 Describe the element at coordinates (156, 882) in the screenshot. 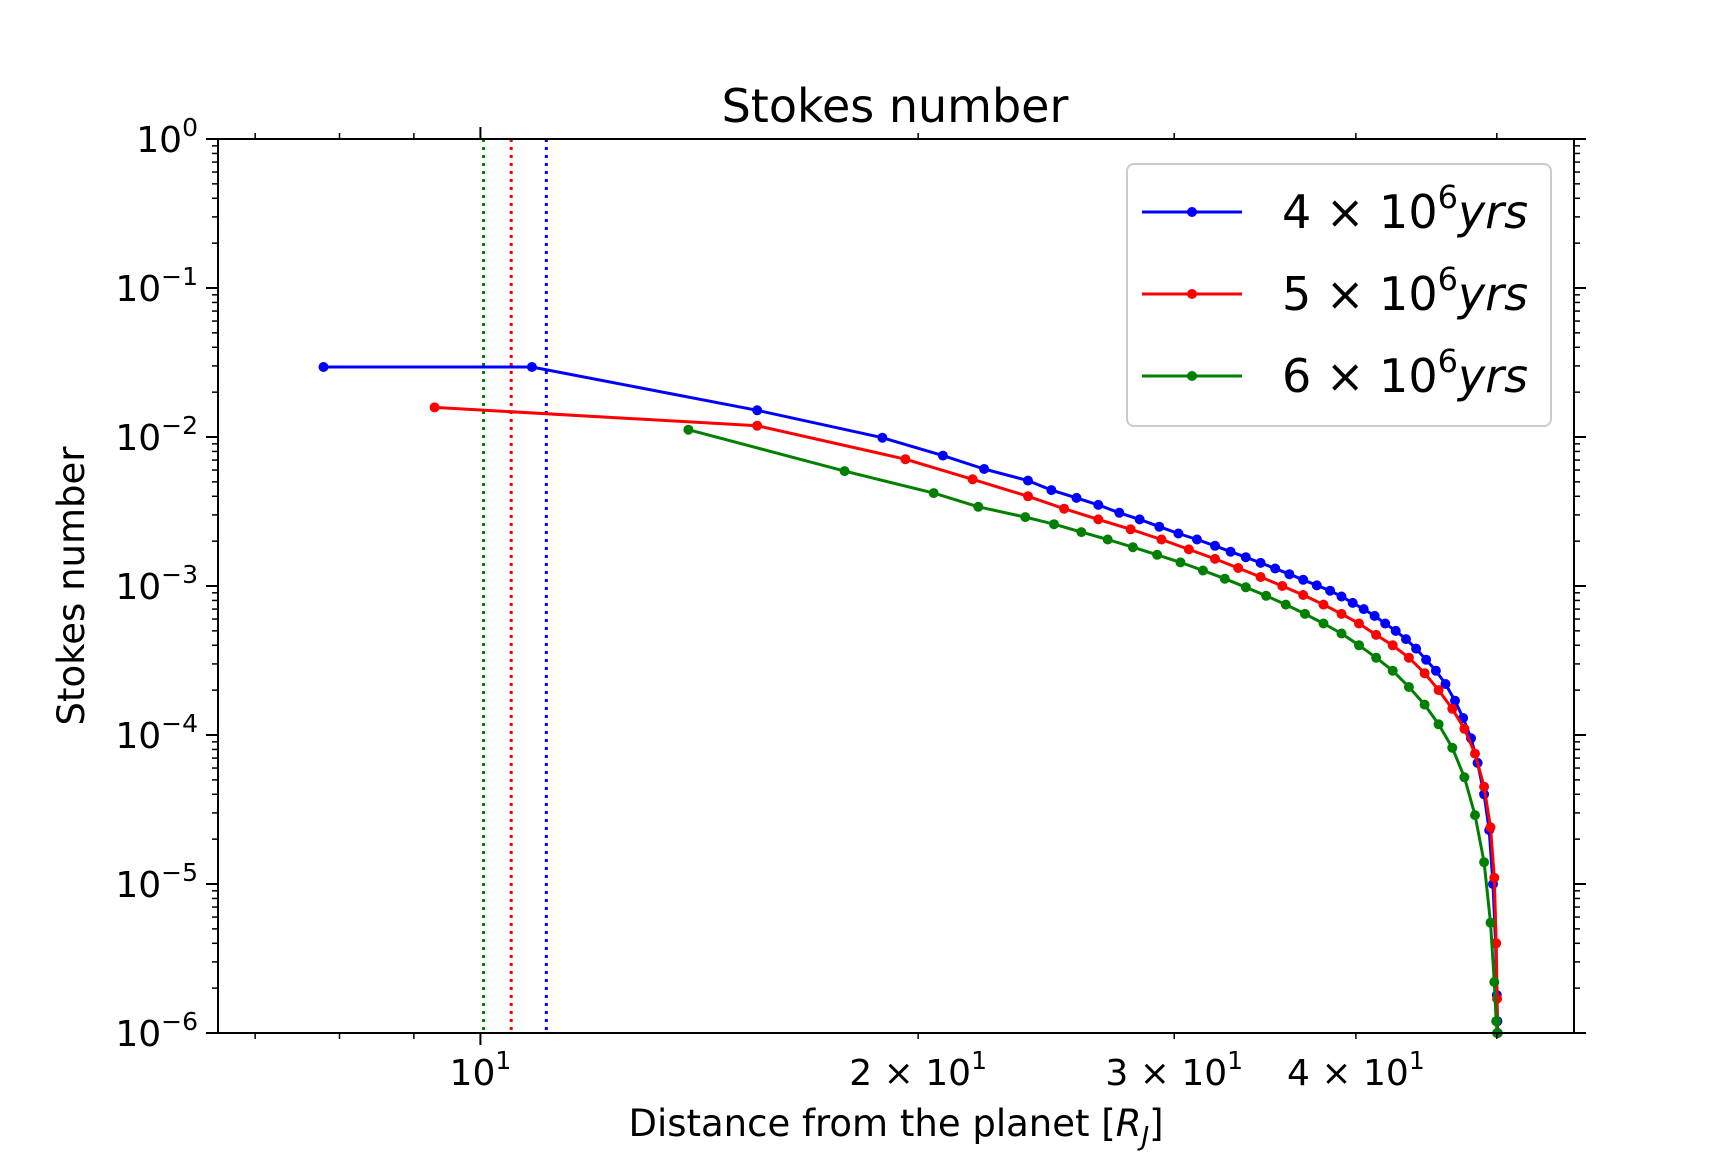

I see `y-tick-label: 10⁻⁵` at that location.